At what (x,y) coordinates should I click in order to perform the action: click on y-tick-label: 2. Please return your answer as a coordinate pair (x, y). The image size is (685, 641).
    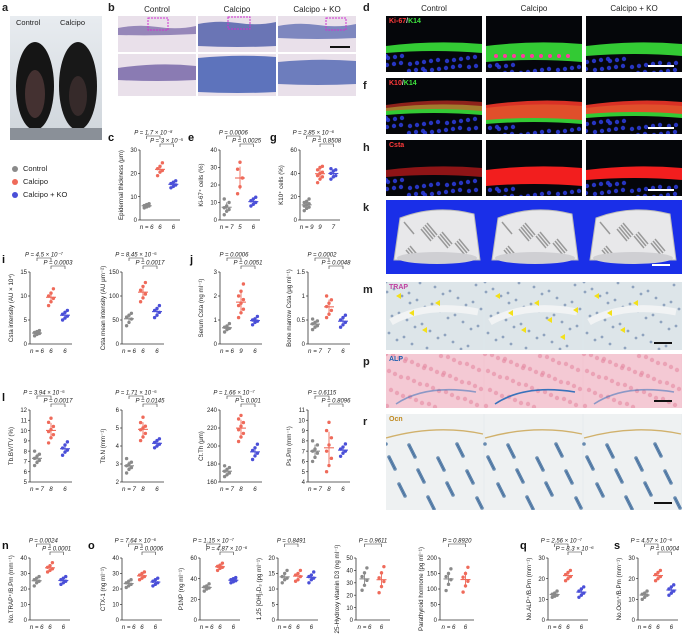
    Looking at the image, I should click on (216, 297).